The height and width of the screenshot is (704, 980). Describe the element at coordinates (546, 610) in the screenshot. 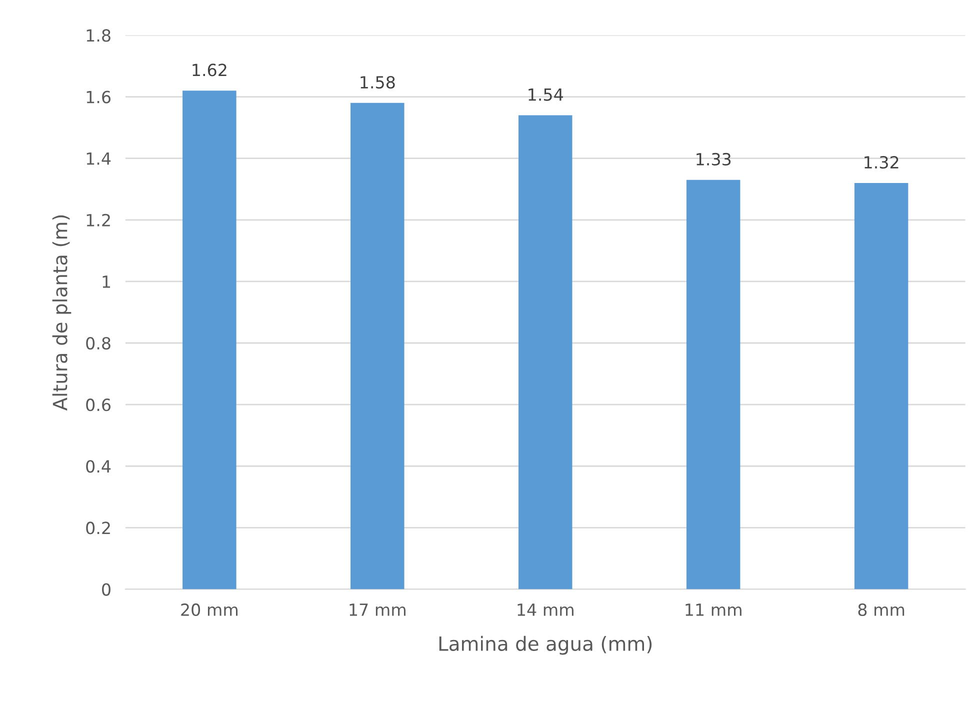

I see `x-tick-label: 14 mm` at that location.